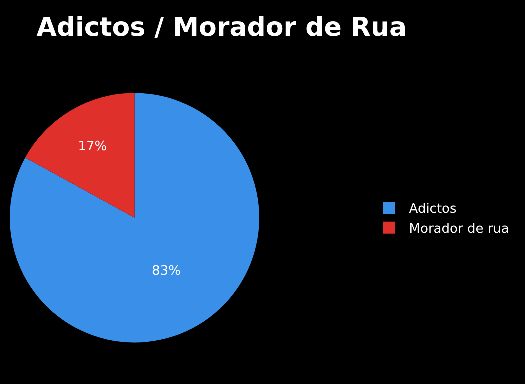 This screenshot has height=384, width=525. Describe the element at coordinates (459, 229) in the screenshot. I see `legend-label: Morador de rua` at that location.